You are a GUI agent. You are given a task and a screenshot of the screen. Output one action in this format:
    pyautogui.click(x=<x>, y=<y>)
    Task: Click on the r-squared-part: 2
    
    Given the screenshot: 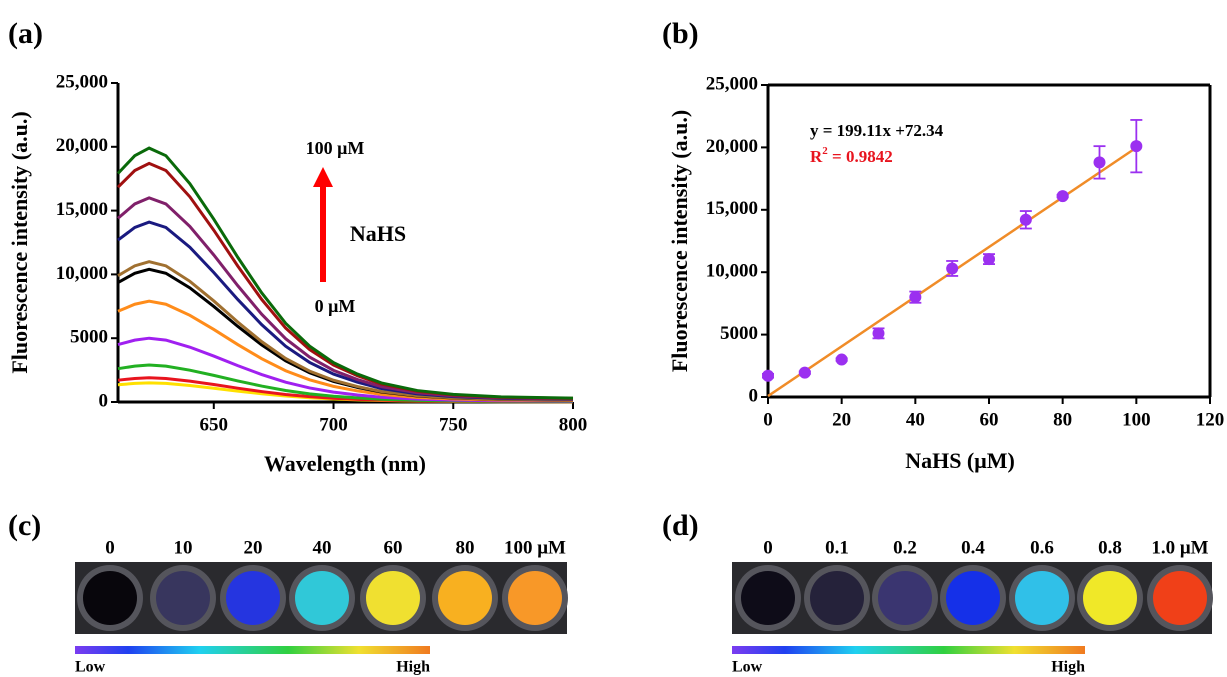 What is the action you would take?
    pyautogui.click(x=825, y=151)
    